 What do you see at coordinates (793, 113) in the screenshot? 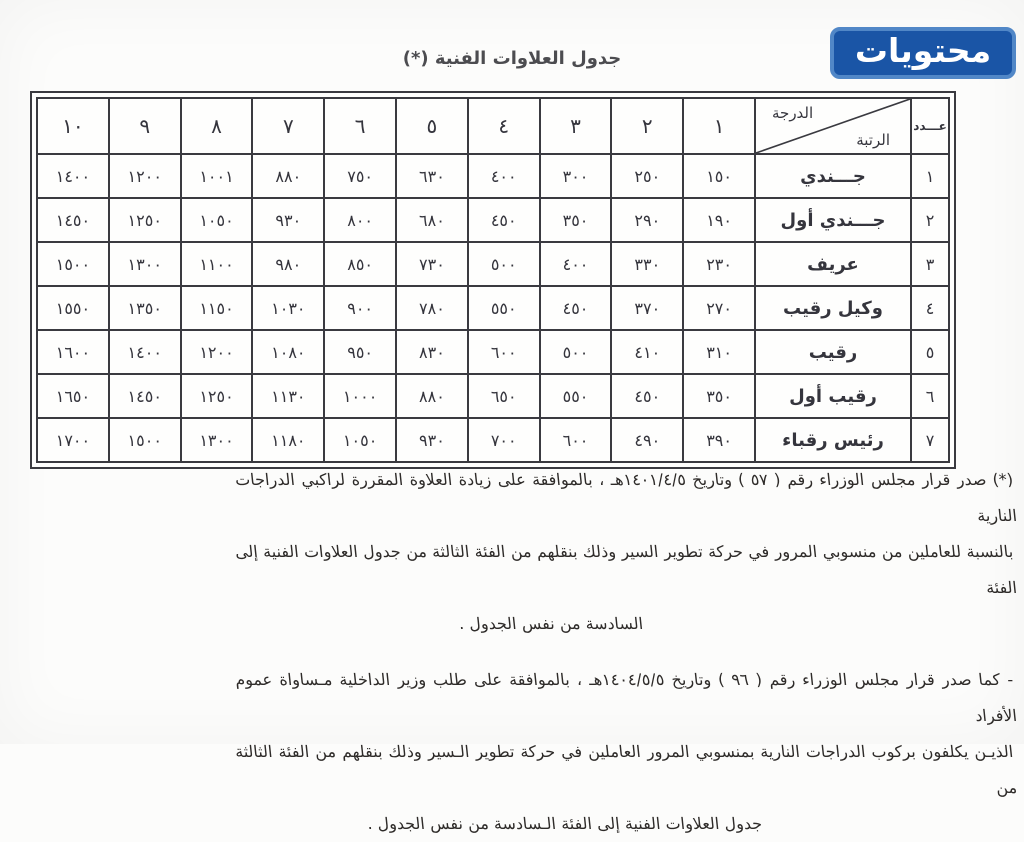
I see `grade-label: الدرجة` at bounding box center [793, 113].